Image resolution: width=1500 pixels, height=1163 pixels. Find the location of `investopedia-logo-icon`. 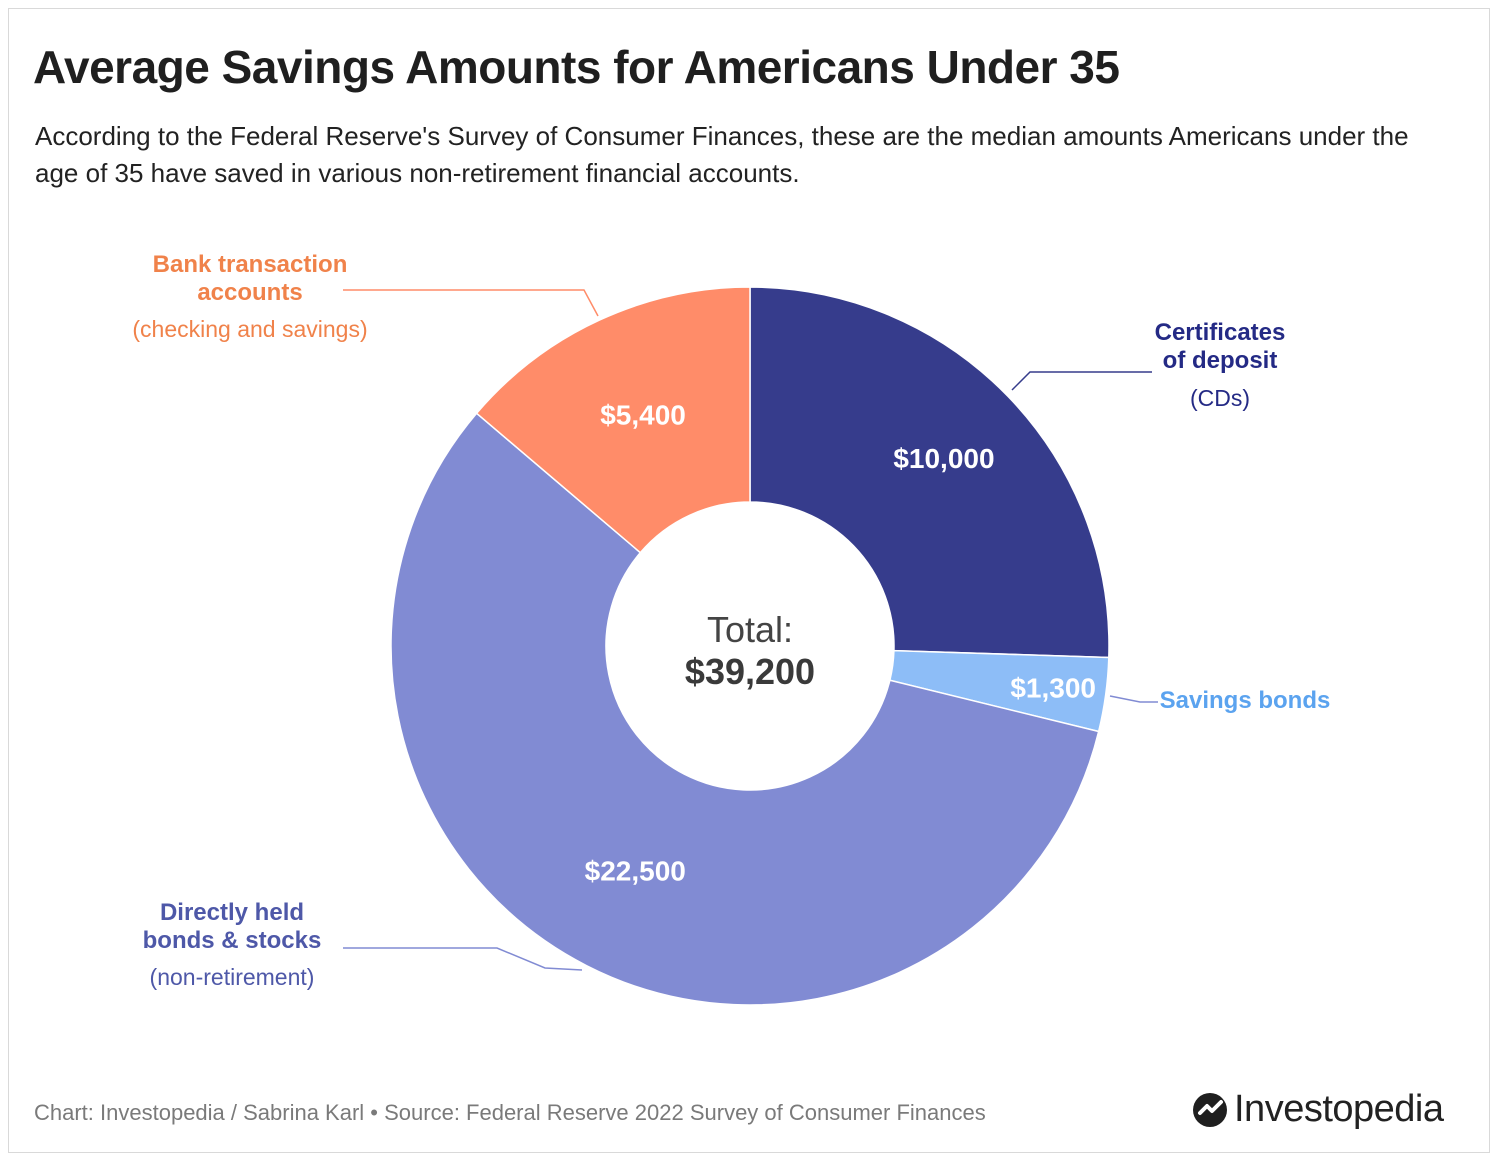

investopedia-logo-icon is located at coordinates (1210, 1109).